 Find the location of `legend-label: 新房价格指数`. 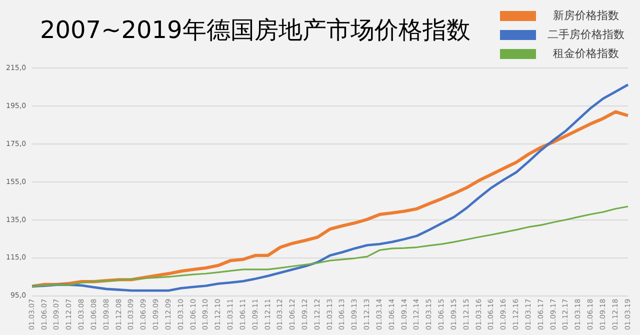

legend-label: 新房价格指数 is located at coordinates (586, 15).